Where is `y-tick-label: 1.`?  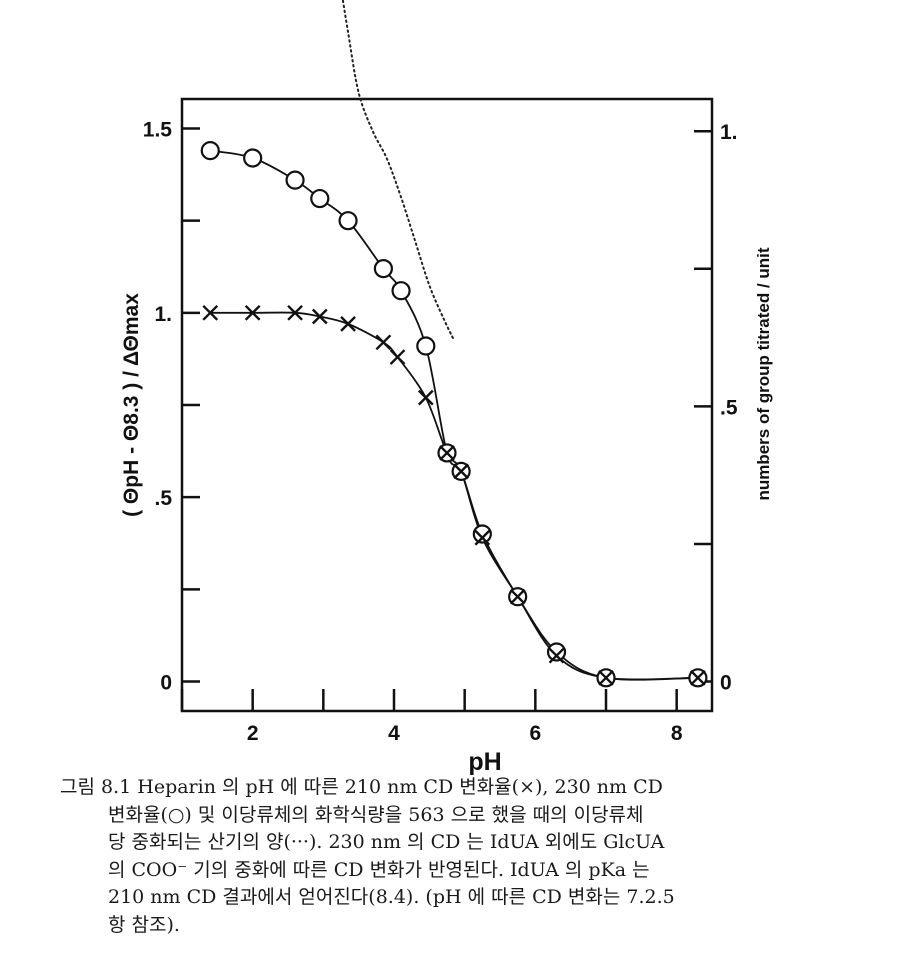
y-tick-label: 1. is located at coordinates (163, 314).